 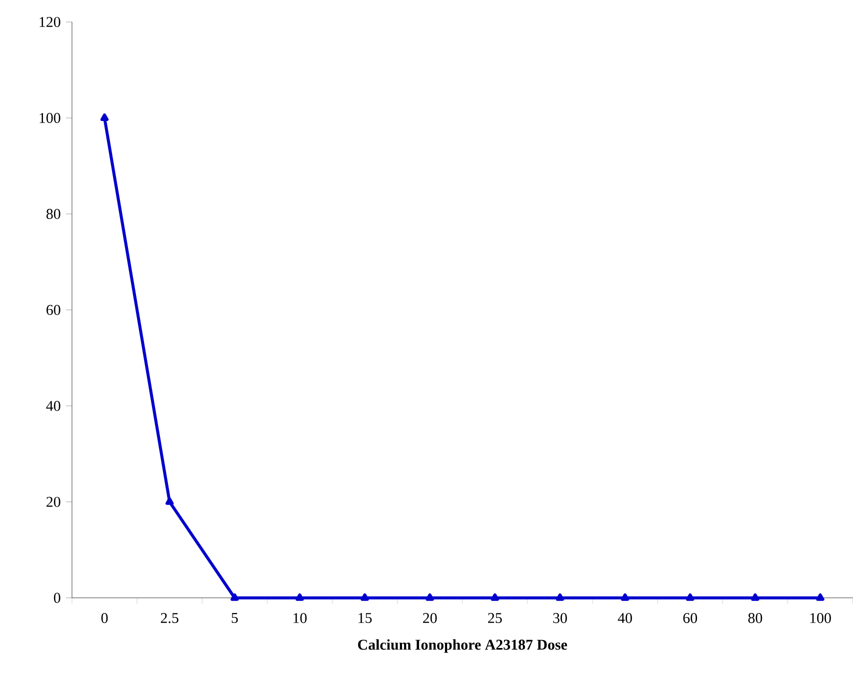 What do you see at coordinates (820, 618) in the screenshot?
I see `x-tick-label: 100` at bounding box center [820, 618].